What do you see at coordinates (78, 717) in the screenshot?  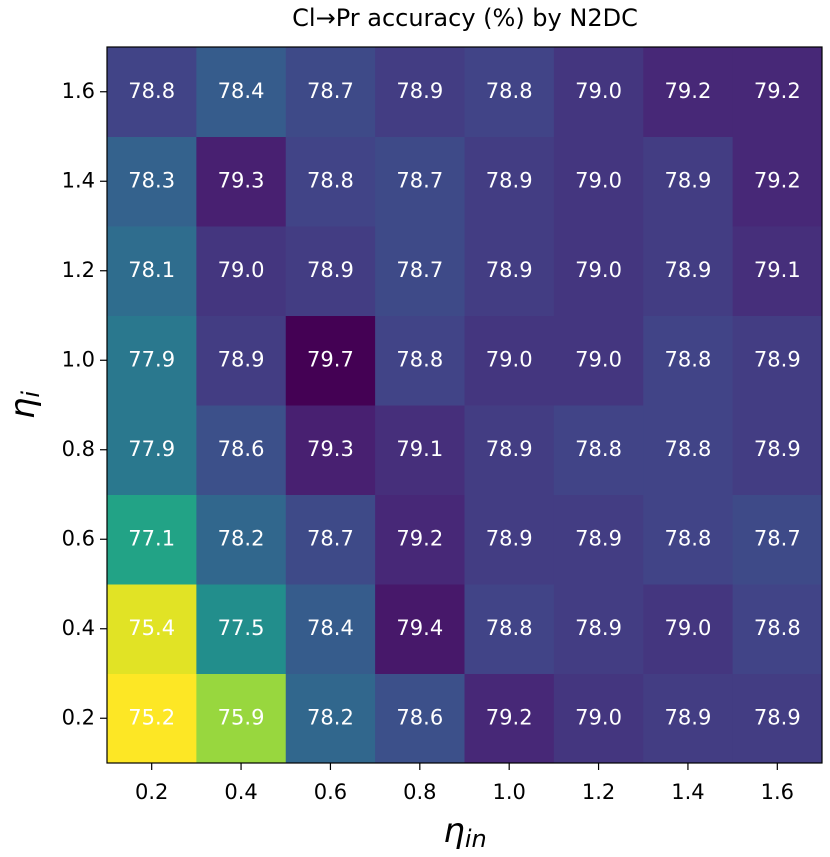 I see `y-tick-label: 0.2` at bounding box center [78, 717].